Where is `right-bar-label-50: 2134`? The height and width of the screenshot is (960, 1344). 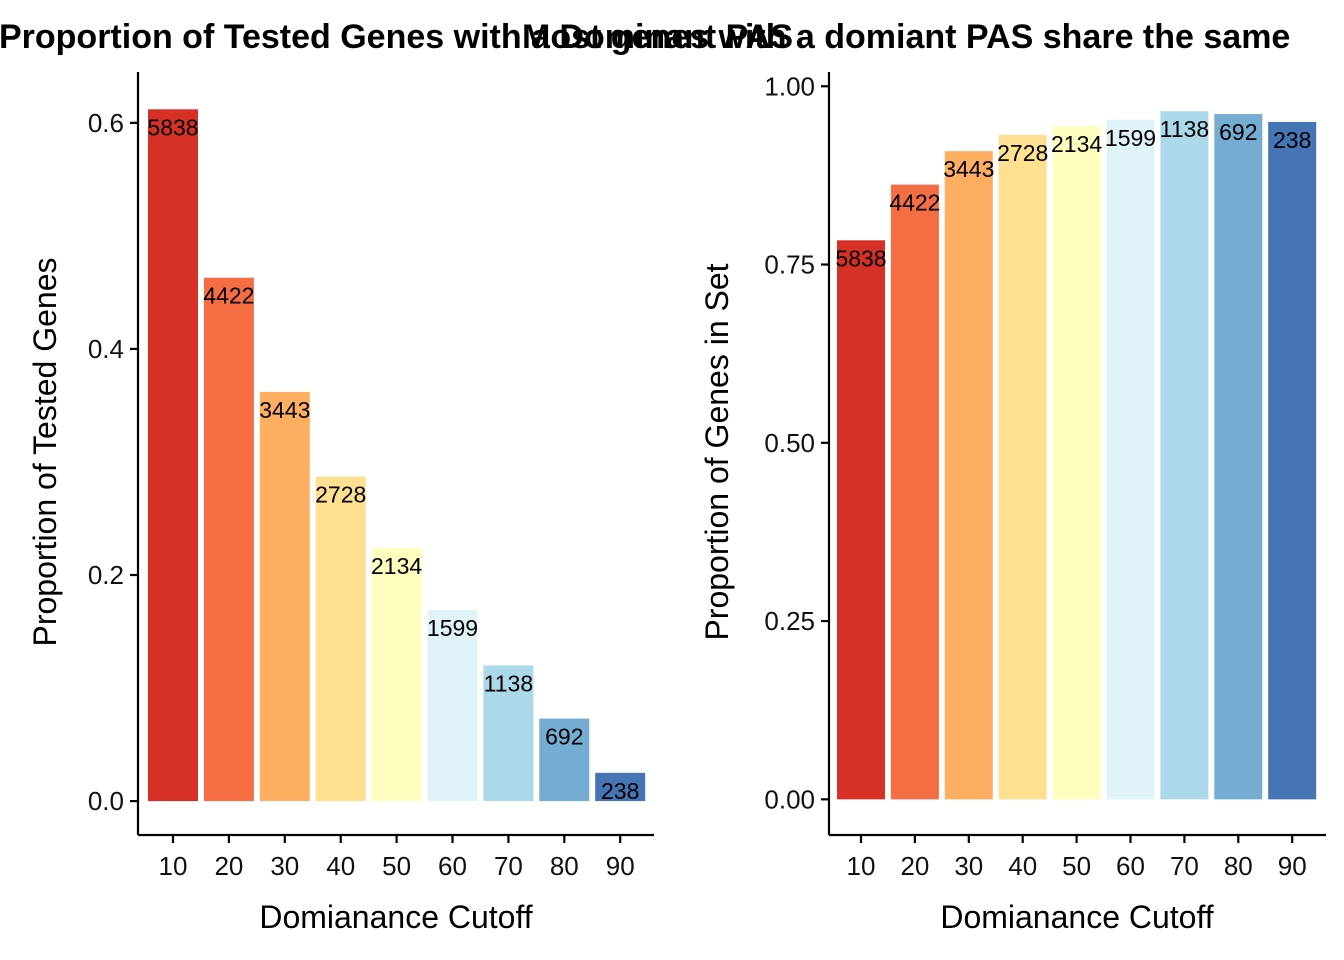
right-bar-label-50: 2134 is located at coordinates (1076, 144).